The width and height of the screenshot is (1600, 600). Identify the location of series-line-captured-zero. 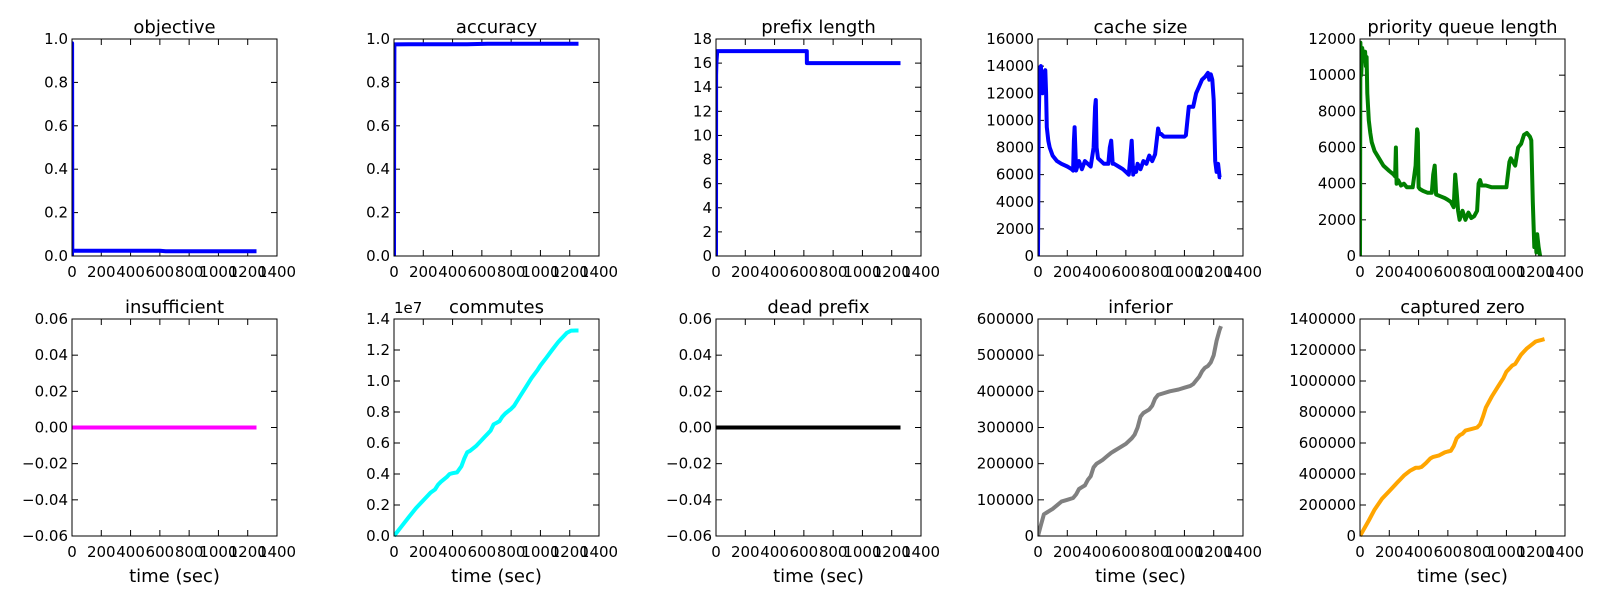
(1453, 437).